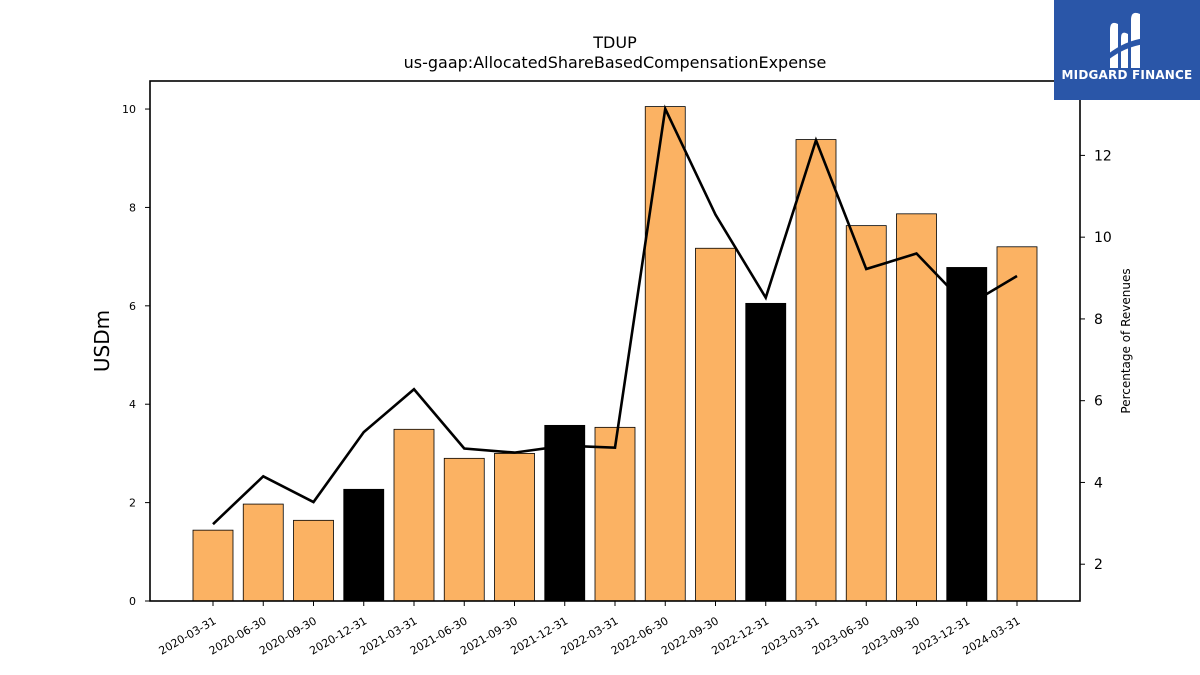 This screenshot has height=675, width=1200. What do you see at coordinates (1127, 40) in the screenshot?
I see `logo-mark-icon` at bounding box center [1127, 40].